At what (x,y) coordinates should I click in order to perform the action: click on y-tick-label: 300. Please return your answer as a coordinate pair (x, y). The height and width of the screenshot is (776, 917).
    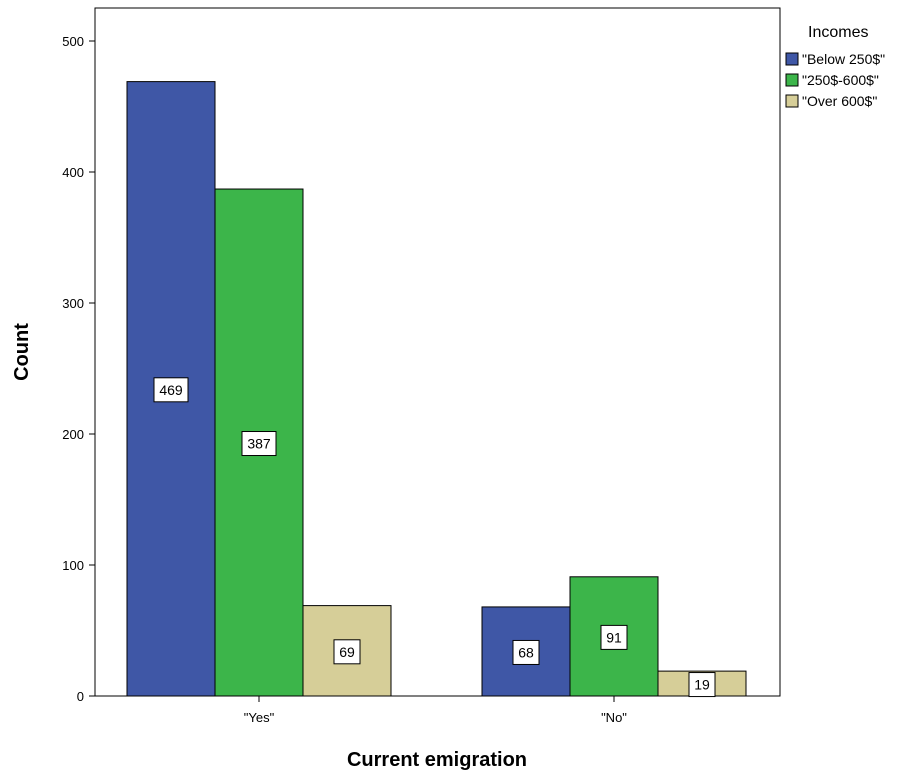
    Looking at the image, I should click on (73, 303).